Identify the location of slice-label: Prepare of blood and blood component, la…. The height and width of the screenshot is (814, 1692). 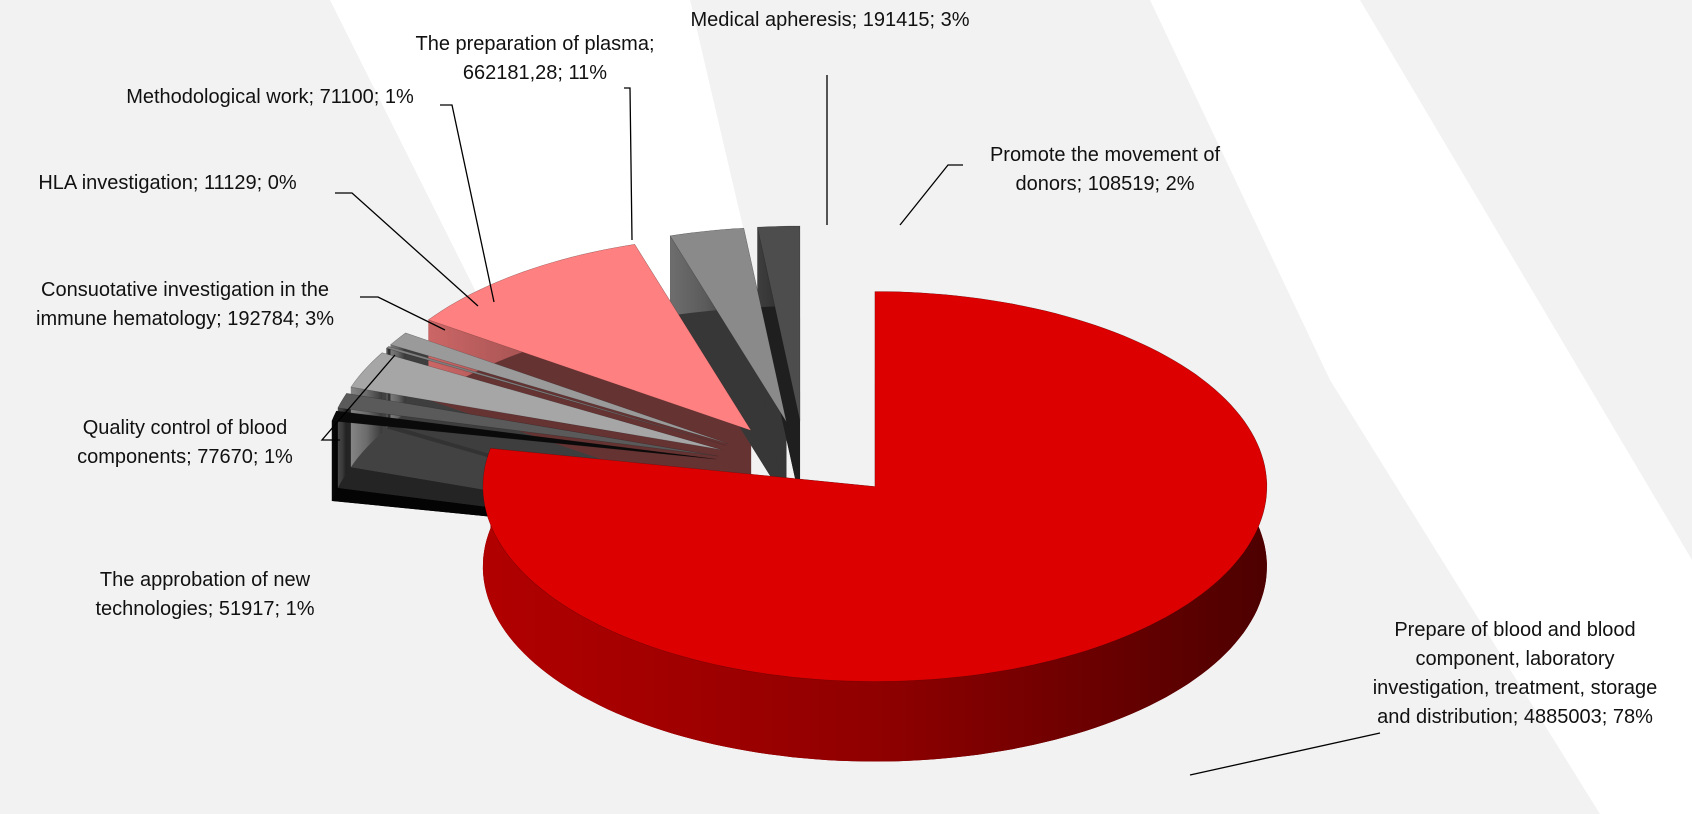
(1515, 673).